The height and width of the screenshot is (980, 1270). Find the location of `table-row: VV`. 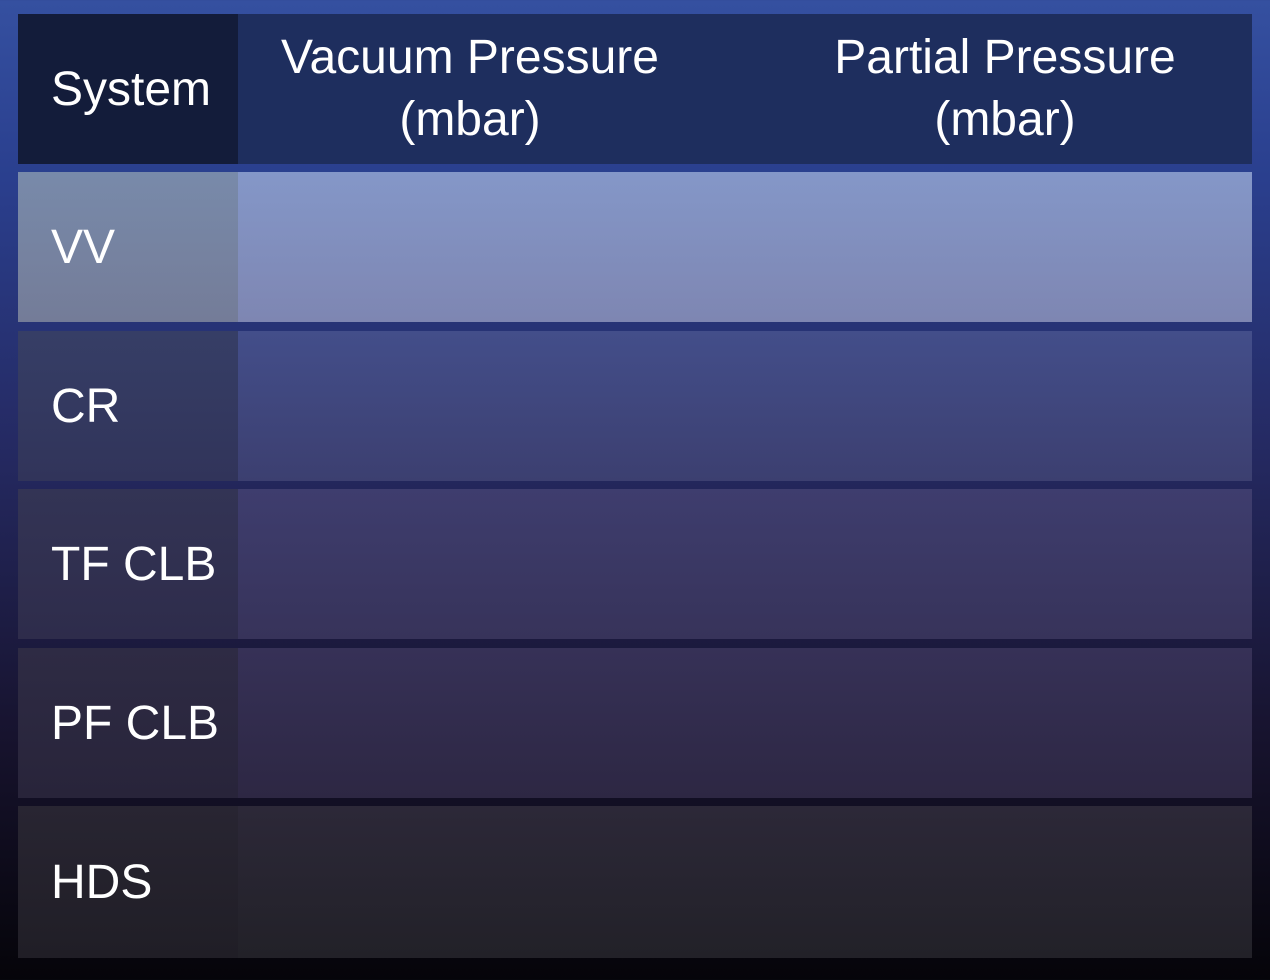

table-row: VV is located at coordinates (635, 247).